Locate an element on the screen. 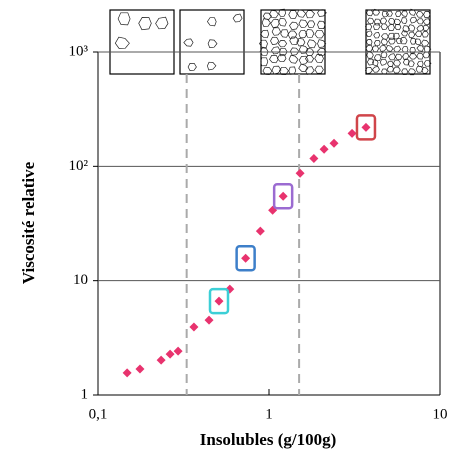  x-tick-label: 10 is located at coordinates (440, 414).